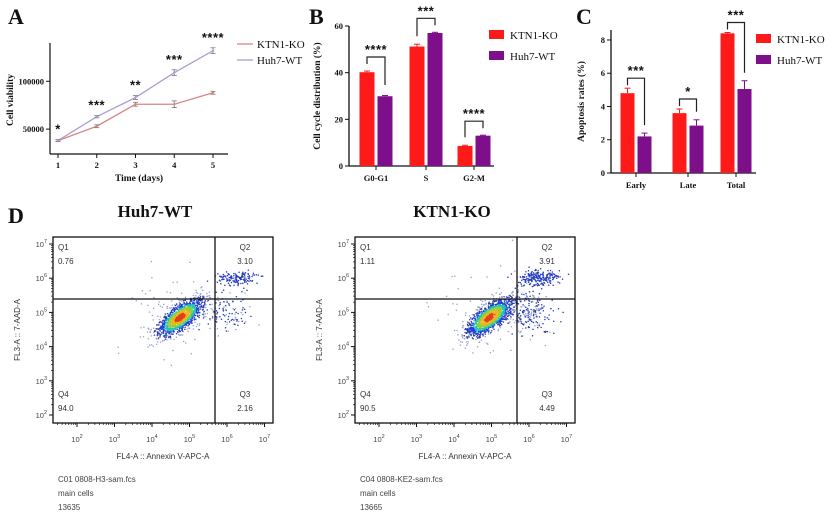  I want to click on quadrant-q1-label: Q1, so click(63, 247).